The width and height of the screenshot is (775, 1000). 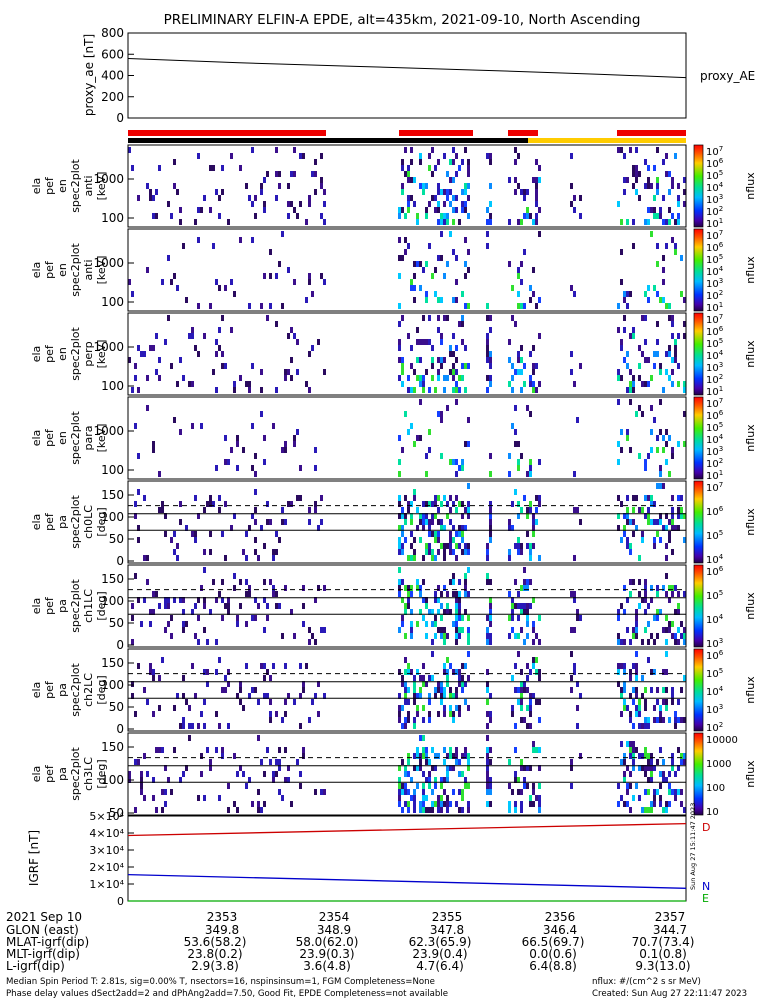 What do you see at coordinates (715, 691) in the screenshot?
I see `colorbar-tick-label: 104` at bounding box center [715, 691].